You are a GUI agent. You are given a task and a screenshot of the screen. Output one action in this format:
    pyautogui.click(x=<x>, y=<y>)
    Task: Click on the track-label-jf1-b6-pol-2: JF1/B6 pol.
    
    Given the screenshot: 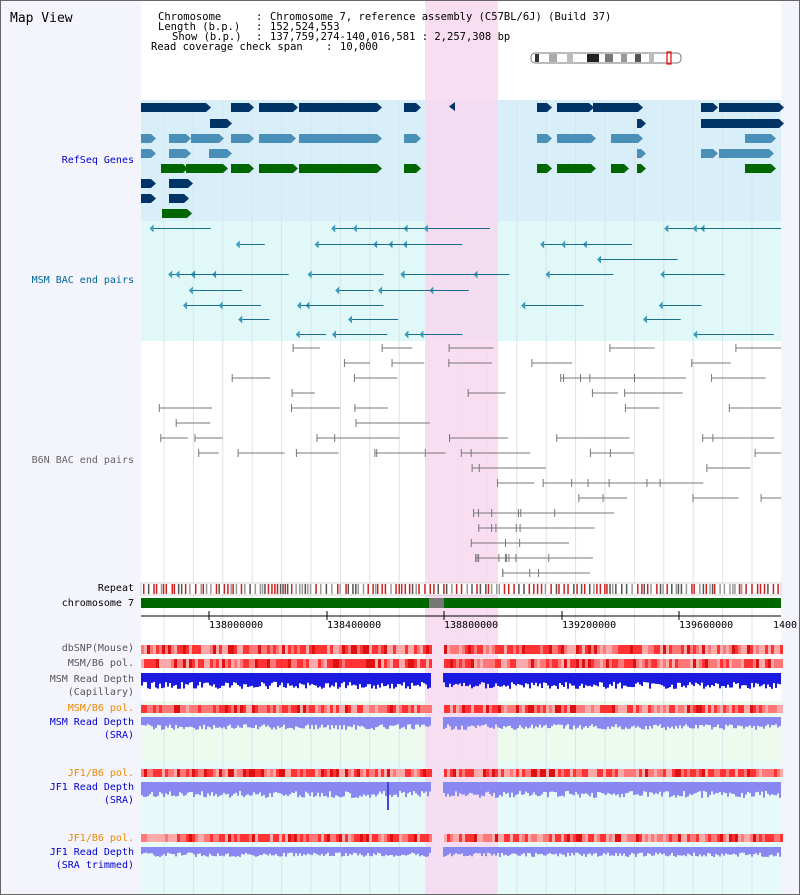 What is the action you would take?
    pyautogui.click(x=100, y=838)
    